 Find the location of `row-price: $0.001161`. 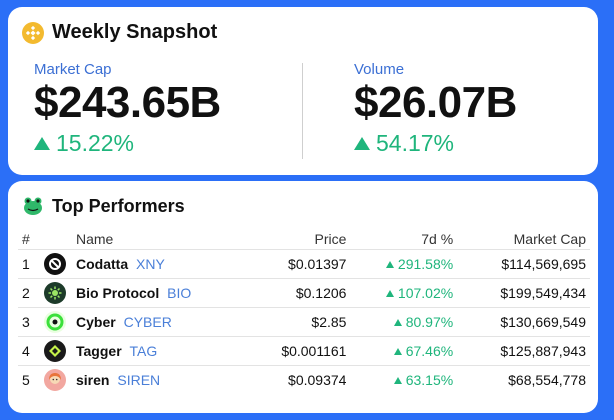

row-price: $0.001161 is located at coordinates (298, 350).